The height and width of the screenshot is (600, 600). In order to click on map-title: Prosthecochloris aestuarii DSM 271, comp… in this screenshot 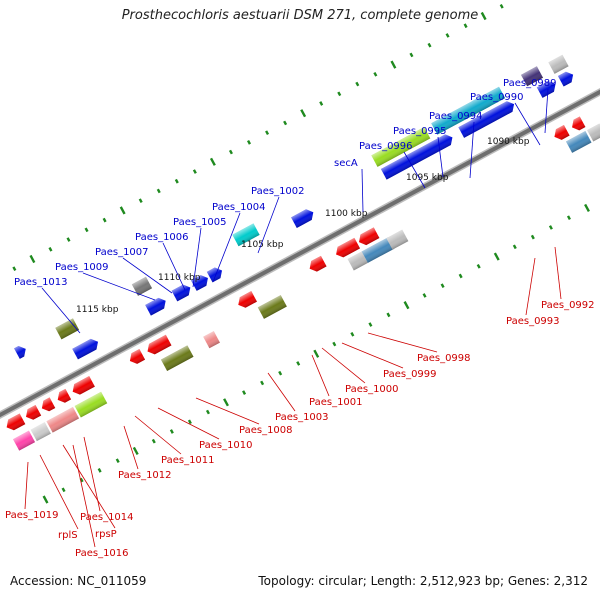, I will do `click(300, 15)`.